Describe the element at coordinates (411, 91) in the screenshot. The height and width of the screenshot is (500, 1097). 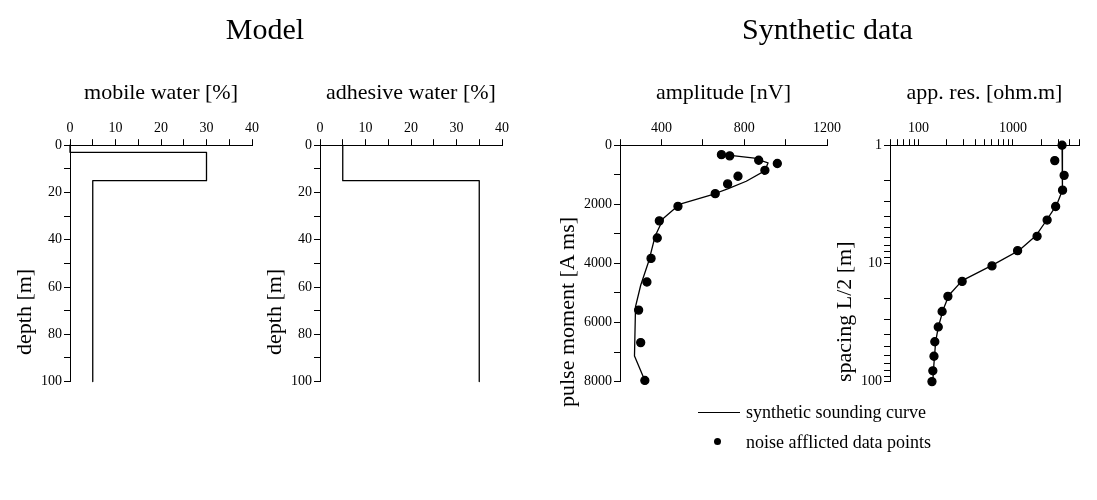
I see `x-axis-title: adhesive water [%]` at that location.